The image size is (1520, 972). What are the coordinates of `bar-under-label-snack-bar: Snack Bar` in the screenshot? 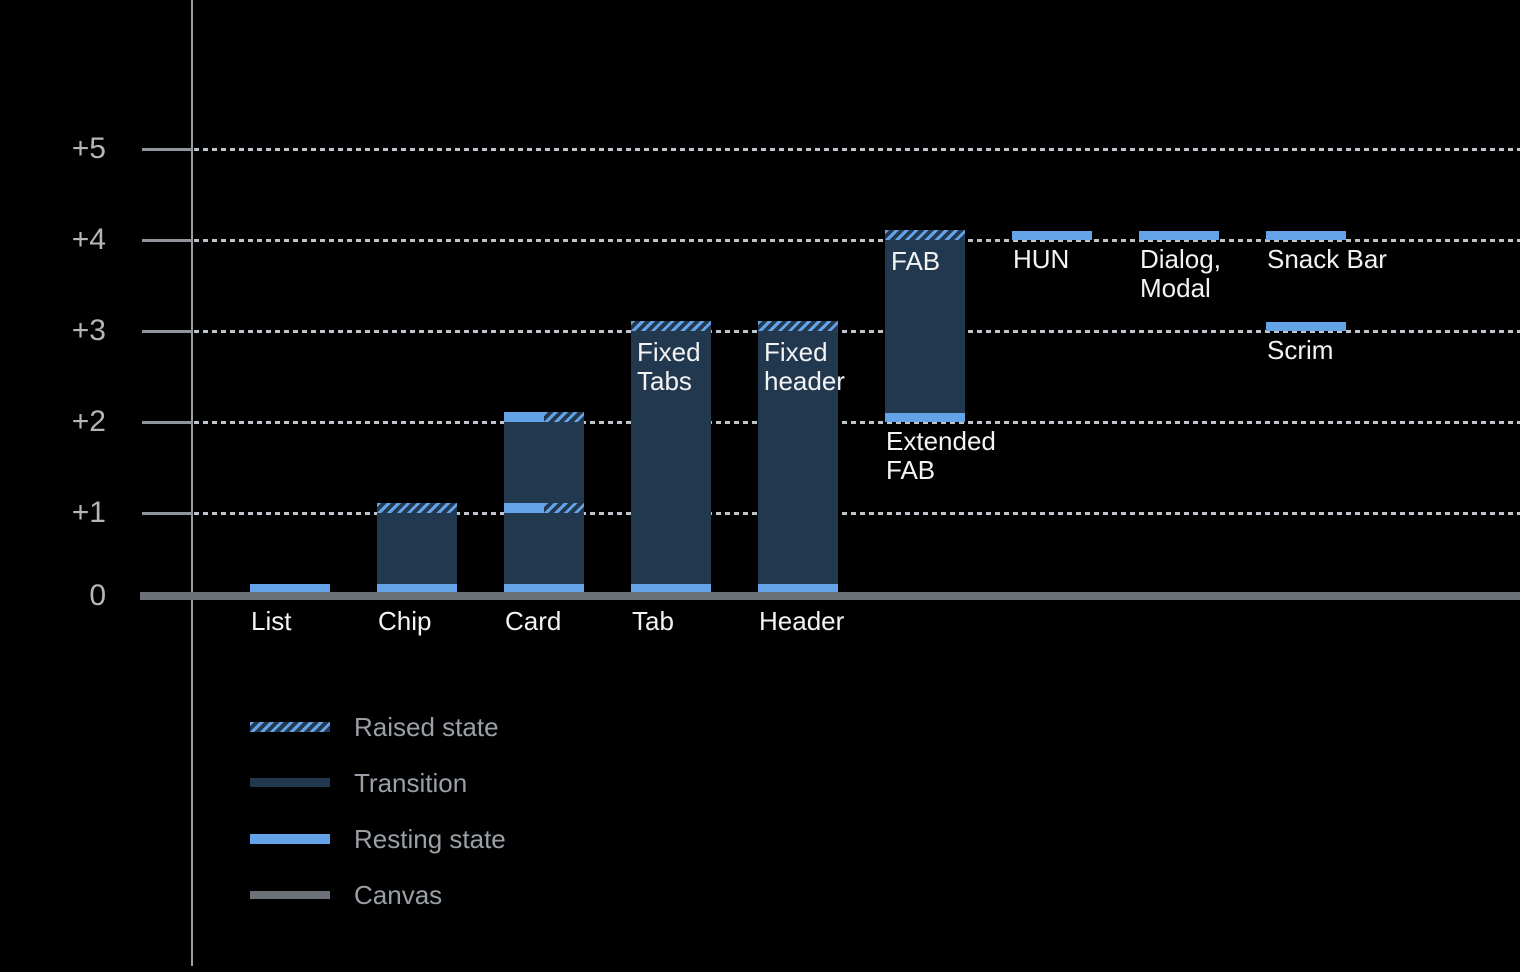 It's located at (1327, 259).